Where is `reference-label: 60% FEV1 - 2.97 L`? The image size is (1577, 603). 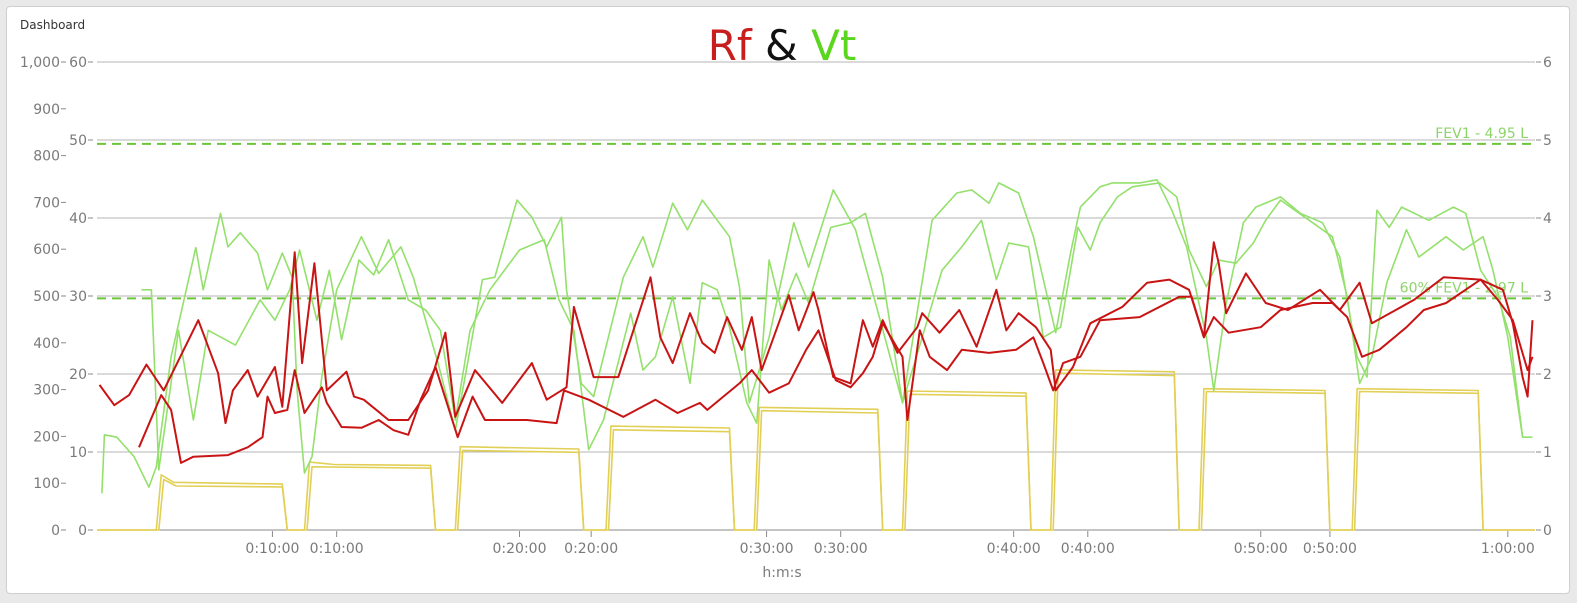 reference-label: 60% FEV1 - 2.97 L is located at coordinates (1464, 288).